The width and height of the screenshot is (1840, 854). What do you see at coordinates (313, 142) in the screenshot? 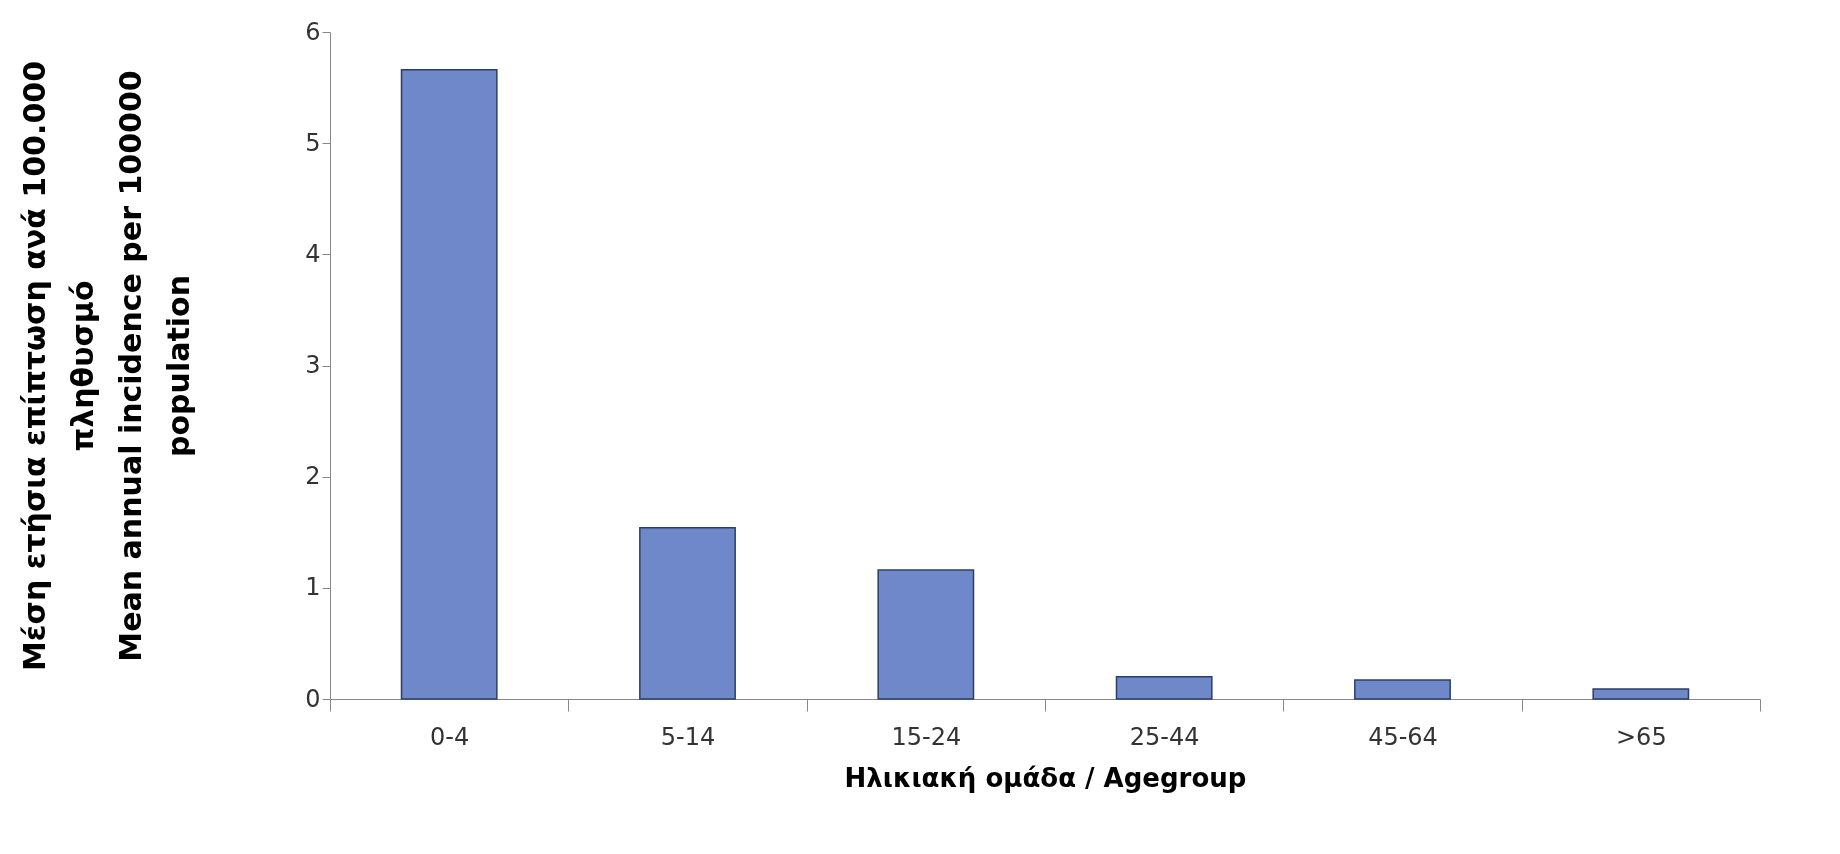
I see `y-tick-label: 5` at bounding box center [313, 142].